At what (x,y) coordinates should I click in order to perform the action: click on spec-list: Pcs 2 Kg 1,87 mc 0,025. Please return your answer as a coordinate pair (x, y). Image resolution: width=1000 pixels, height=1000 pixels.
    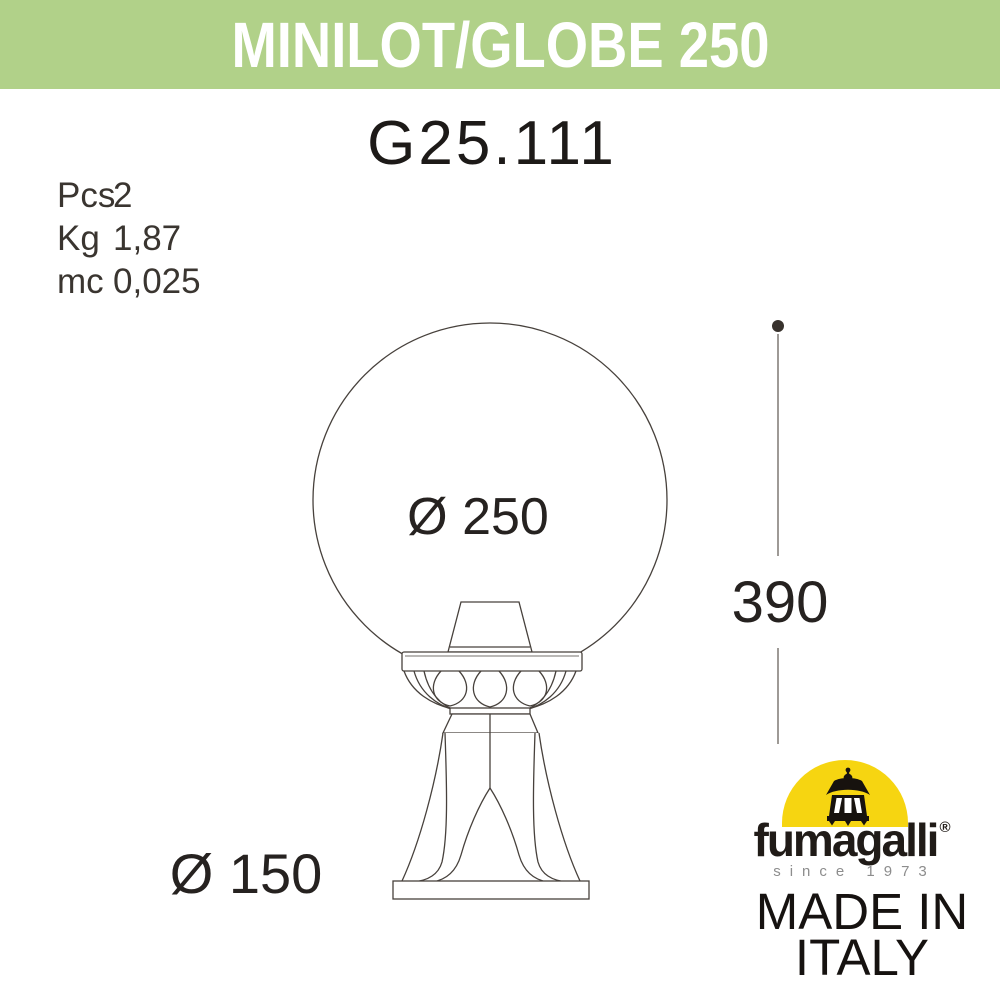
    Looking at the image, I should click on (129, 238).